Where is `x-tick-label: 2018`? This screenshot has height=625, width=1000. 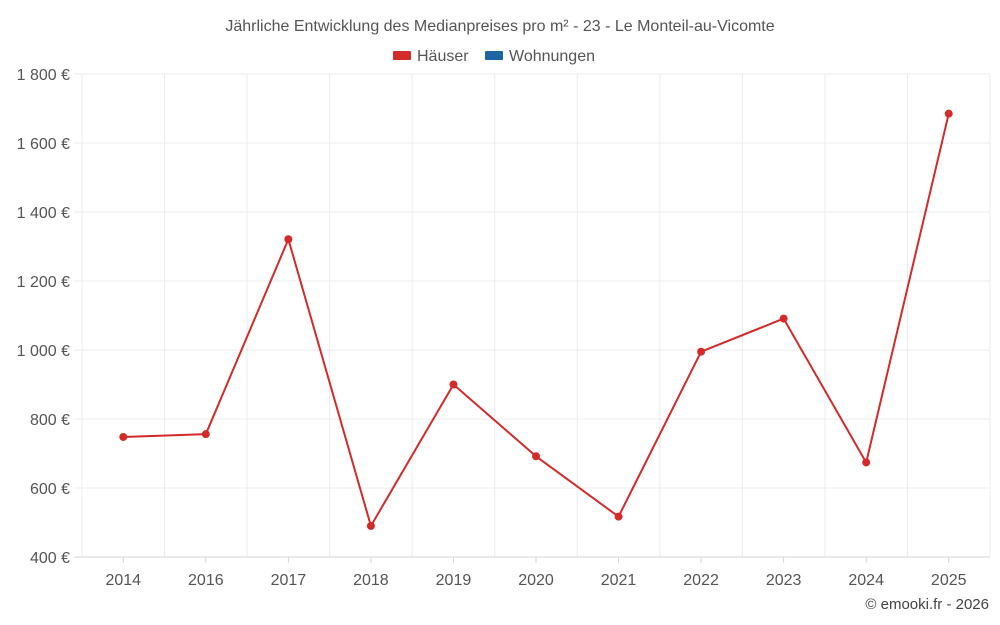 x-tick-label: 2018 is located at coordinates (371, 580).